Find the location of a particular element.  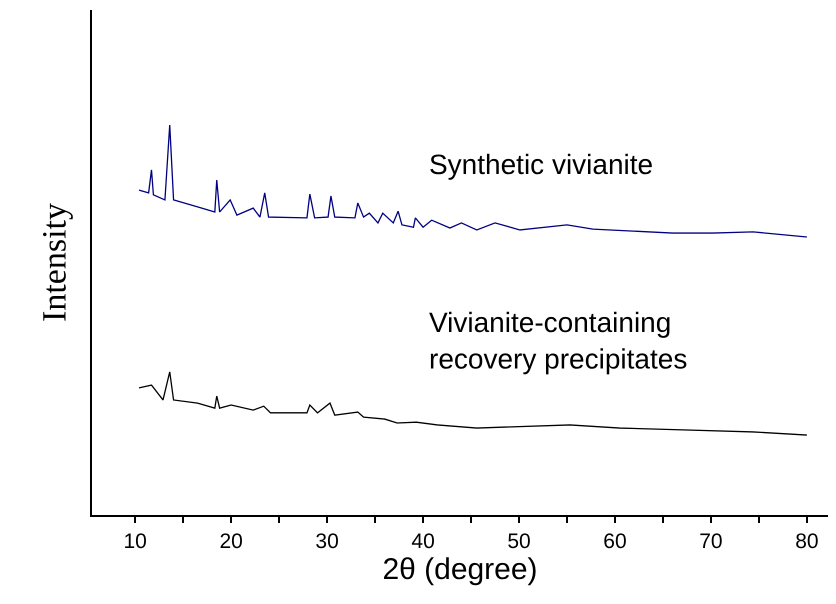

x-tick-label: 20 is located at coordinates (231, 541).